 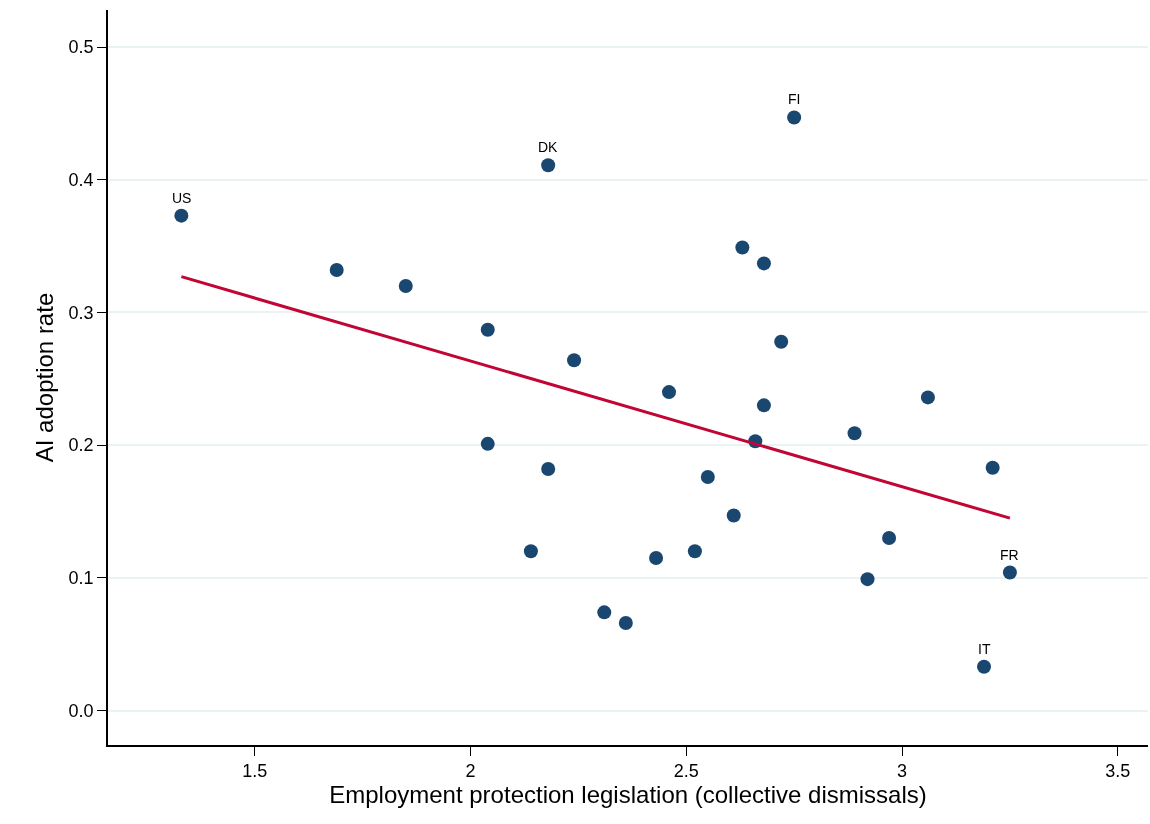 I want to click on x-tick-label: 1.5, so click(x=255, y=771).